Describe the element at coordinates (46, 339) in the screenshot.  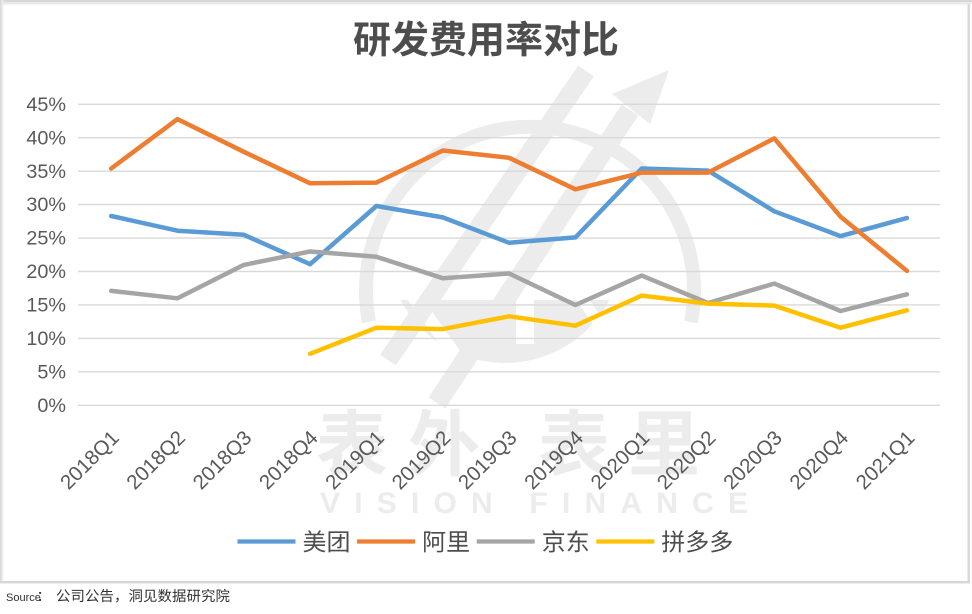
I see `svg-text: 10%` at that location.